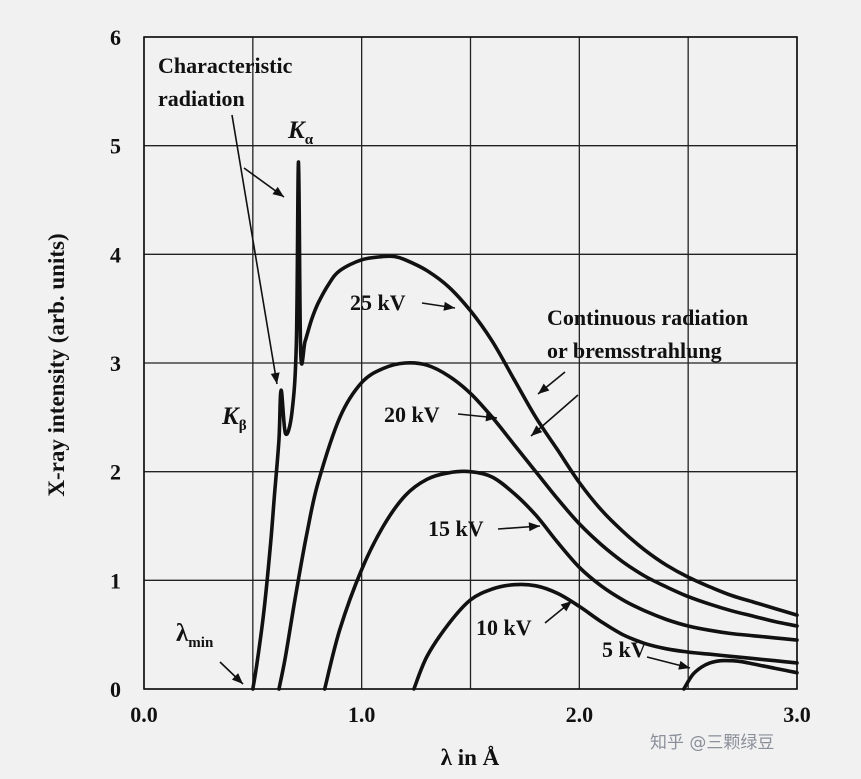  What do you see at coordinates (225, 65) in the screenshot?
I see `annotation-characteristic-1: Characteristic` at bounding box center [225, 65].